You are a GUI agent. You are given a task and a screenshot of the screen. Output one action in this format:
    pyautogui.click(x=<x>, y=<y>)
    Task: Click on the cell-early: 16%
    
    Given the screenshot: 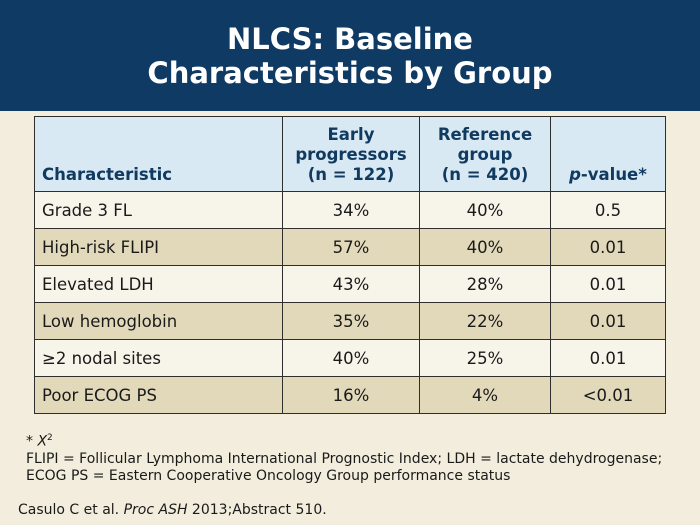 What is the action you would take?
    pyautogui.click(x=351, y=395)
    